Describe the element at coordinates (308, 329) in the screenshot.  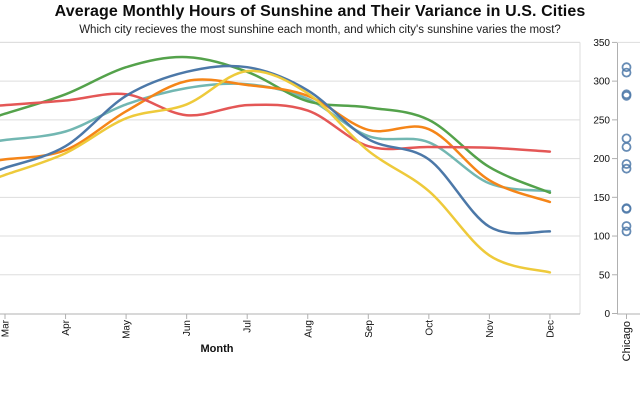
I see `x-tick-label-Aug: Aug` at that location.